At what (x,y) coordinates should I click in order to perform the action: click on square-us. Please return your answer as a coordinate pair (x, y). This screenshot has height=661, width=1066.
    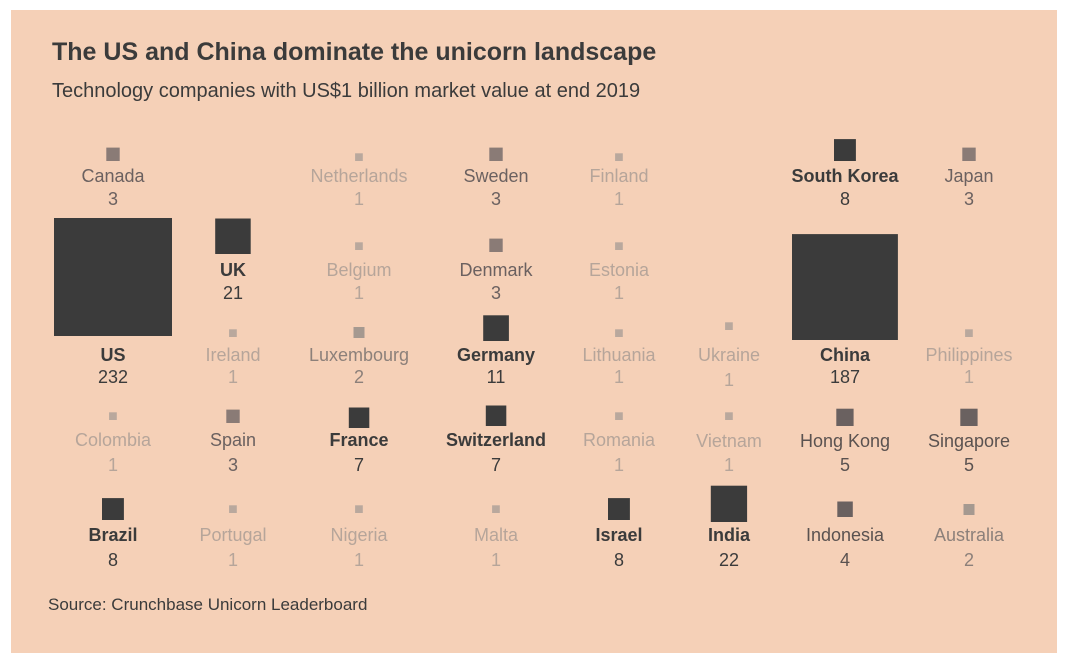
    Looking at the image, I should click on (113, 277).